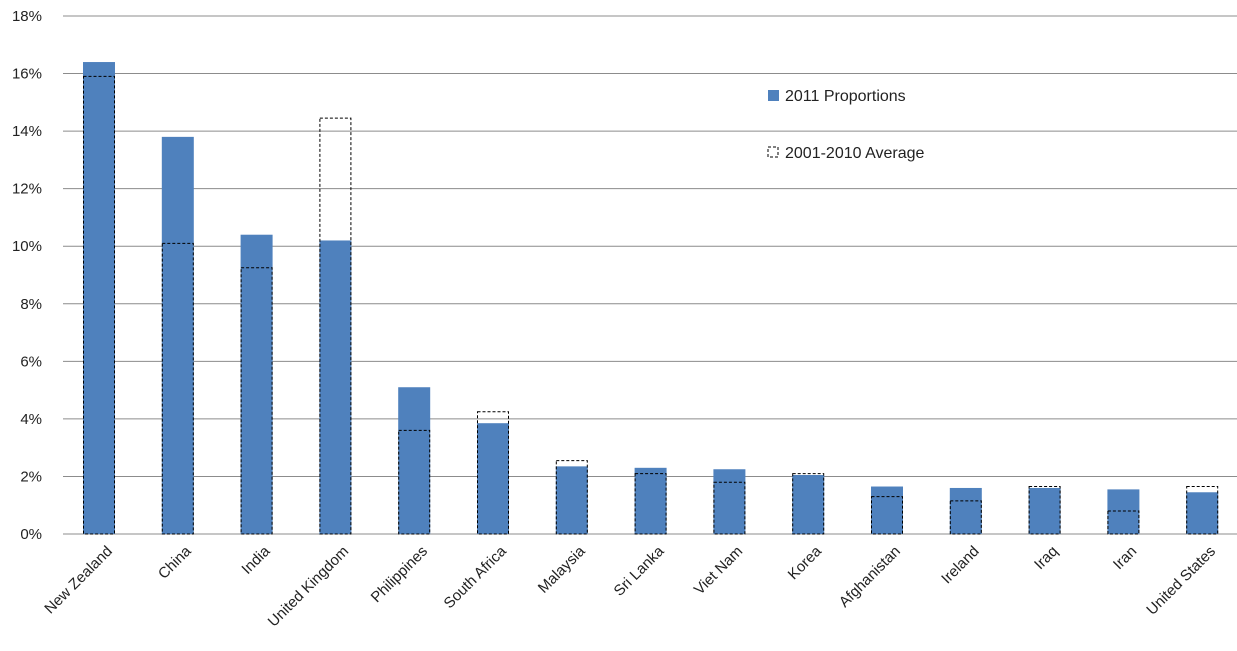  What do you see at coordinates (27, 16) in the screenshot?
I see `y-tick-label: 18%` at bounding box center [27, 16].